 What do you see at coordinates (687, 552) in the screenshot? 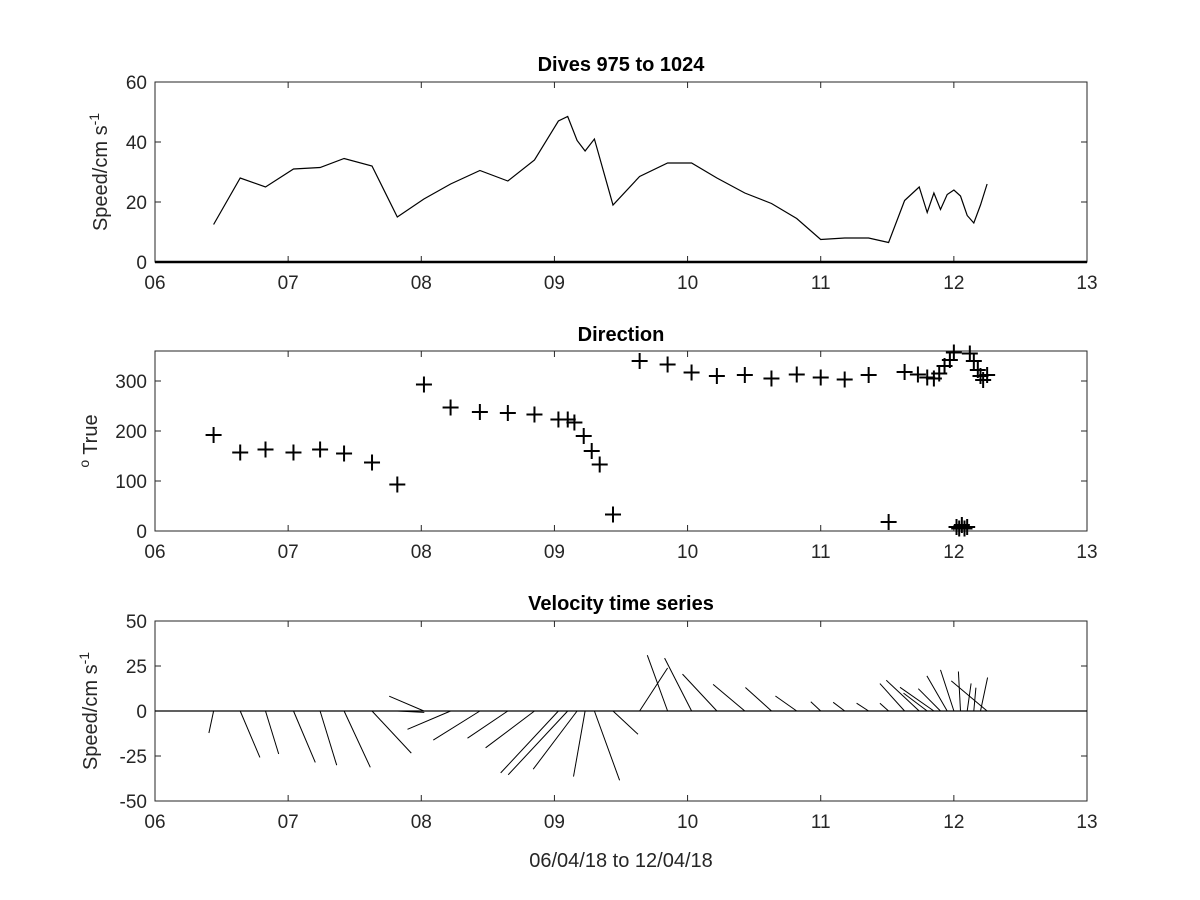
I see `direction-x-tick-label: 10` at bounding box center [687, 552].